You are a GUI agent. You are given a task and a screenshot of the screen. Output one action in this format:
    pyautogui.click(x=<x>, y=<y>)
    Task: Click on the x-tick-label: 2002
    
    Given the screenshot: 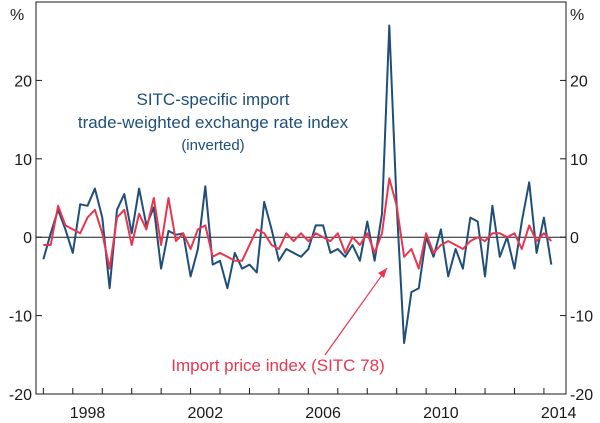 What is the action you would take?
    pyautogui.click(x=206, y=413)
    